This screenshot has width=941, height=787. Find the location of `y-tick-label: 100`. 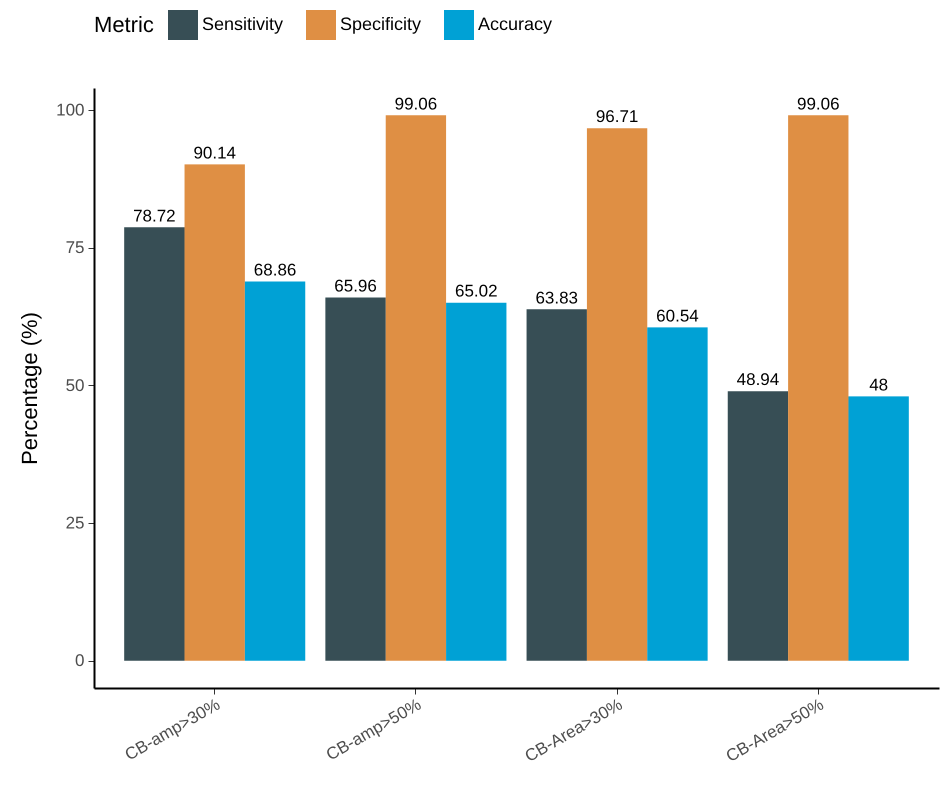

y-tick-label: 100 is located at coordinates (70, 110).